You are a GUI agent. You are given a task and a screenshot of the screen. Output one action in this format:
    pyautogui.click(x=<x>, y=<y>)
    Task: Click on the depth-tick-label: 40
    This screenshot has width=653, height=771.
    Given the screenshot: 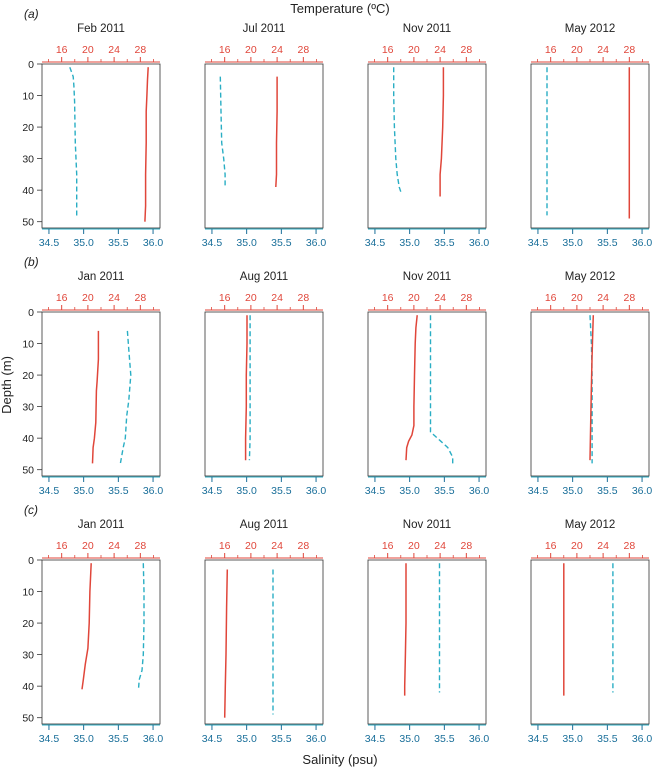 What is the action you would take?
    pyautogui.click(x=28, y=439)
    